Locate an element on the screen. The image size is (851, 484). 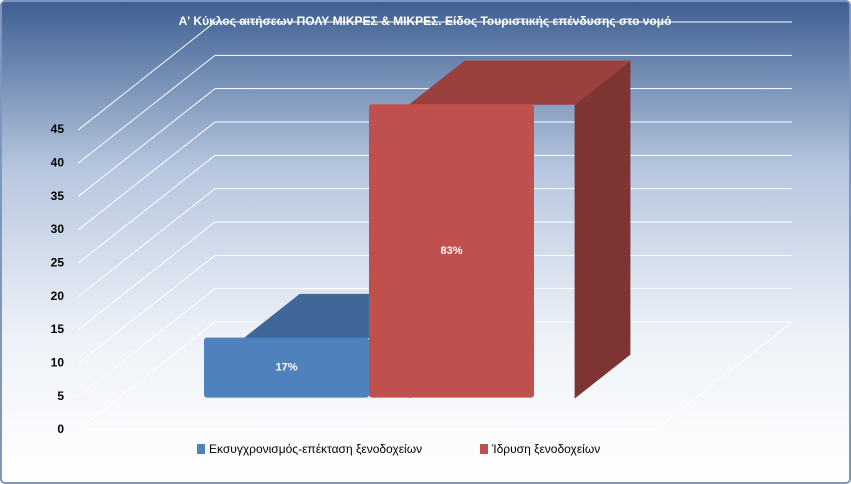
y-tick-label: 10 is located at coordinates (58, 363).